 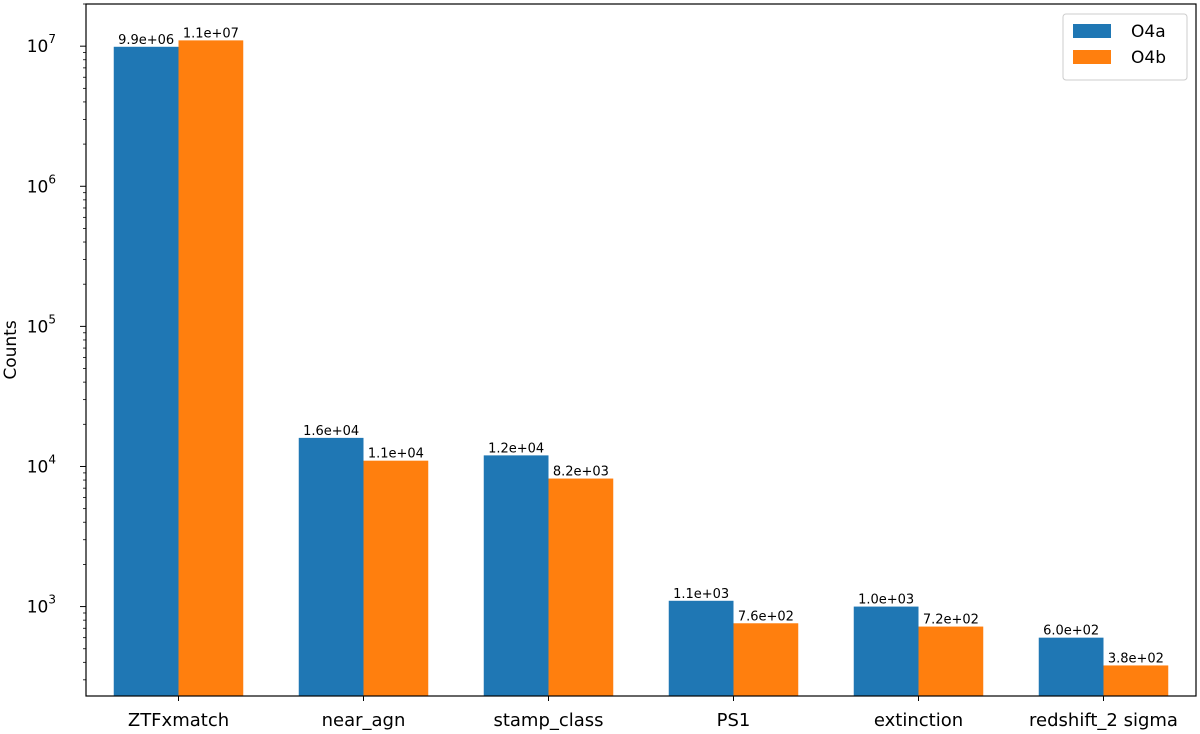 I want to click on data-label-o4a-1: 1.6e+04, so click(x=331, y=431).